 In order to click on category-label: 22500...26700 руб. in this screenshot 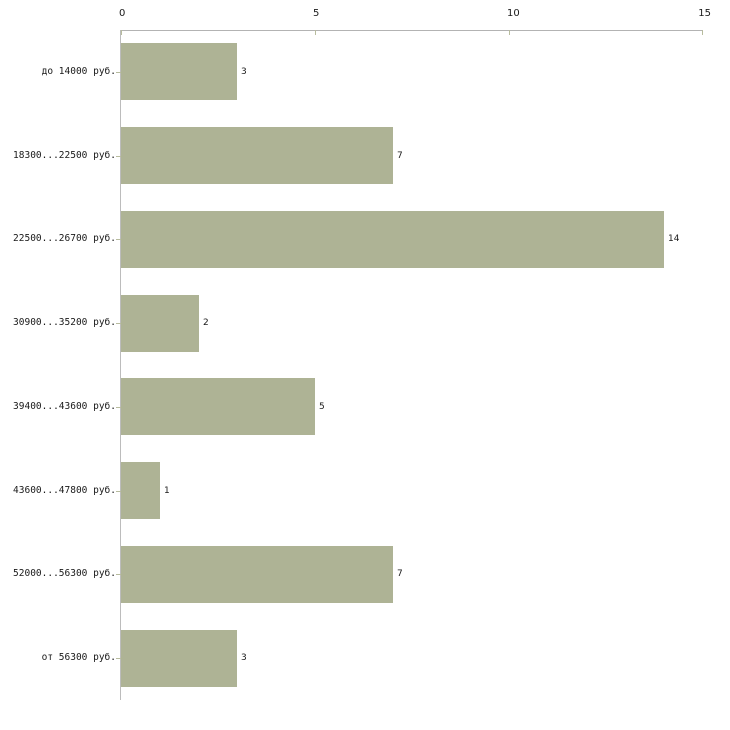, I will do `click(64, 238)`.